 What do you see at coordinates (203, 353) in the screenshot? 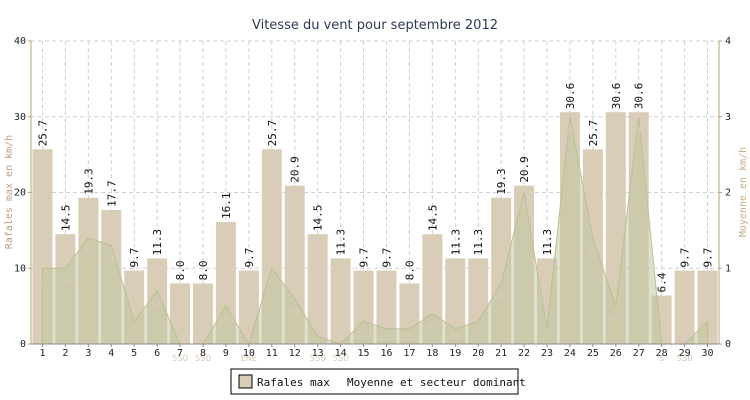
I see `x-tick-label: 8` at bounding box center [203, 353].